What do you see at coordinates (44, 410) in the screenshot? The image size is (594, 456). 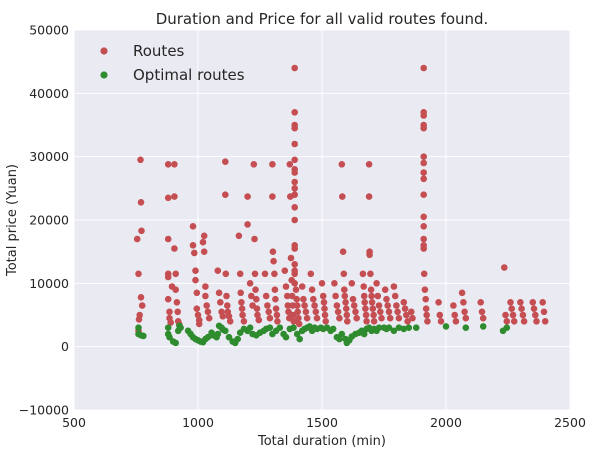 I see `y-tick-label: −10000` at bounding box center [44, 410].